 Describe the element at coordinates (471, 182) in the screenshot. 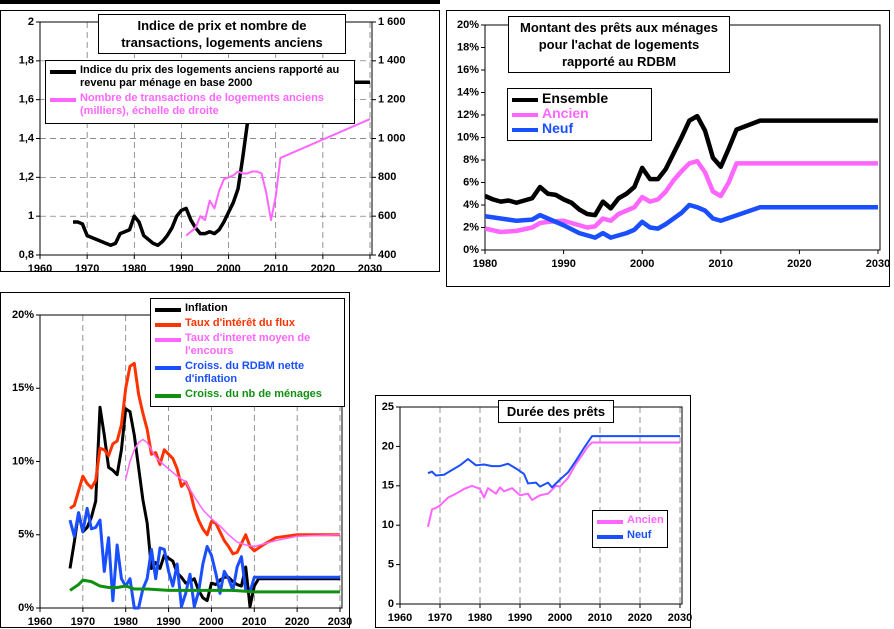

I see `y-tick-label: 6%` at that location.